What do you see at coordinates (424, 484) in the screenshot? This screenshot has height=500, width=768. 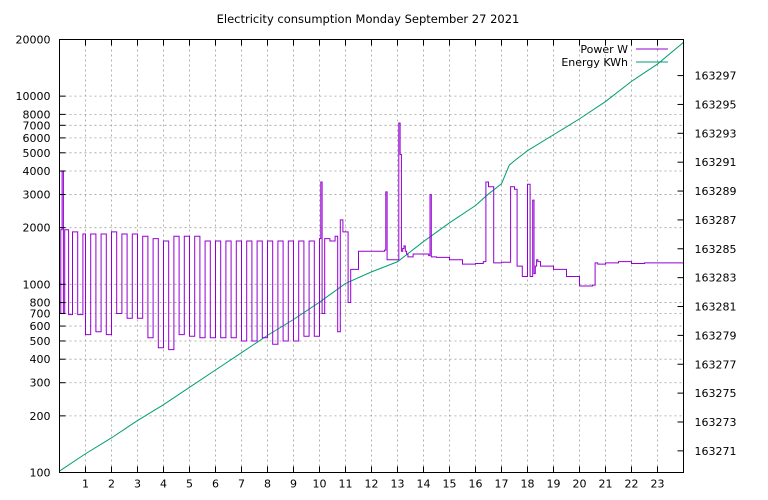 I see `x-tick-label: 14` at bounding box center [424, 484].